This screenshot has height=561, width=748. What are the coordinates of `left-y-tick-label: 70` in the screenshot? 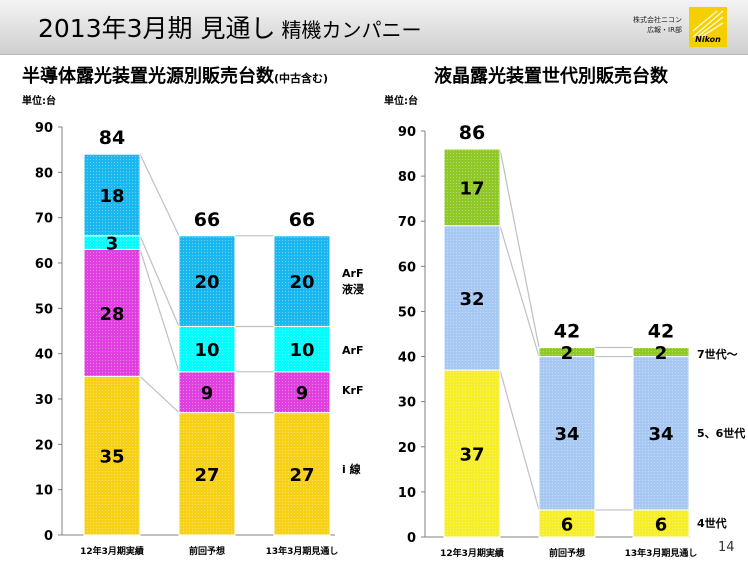 It's located at (44, 219).